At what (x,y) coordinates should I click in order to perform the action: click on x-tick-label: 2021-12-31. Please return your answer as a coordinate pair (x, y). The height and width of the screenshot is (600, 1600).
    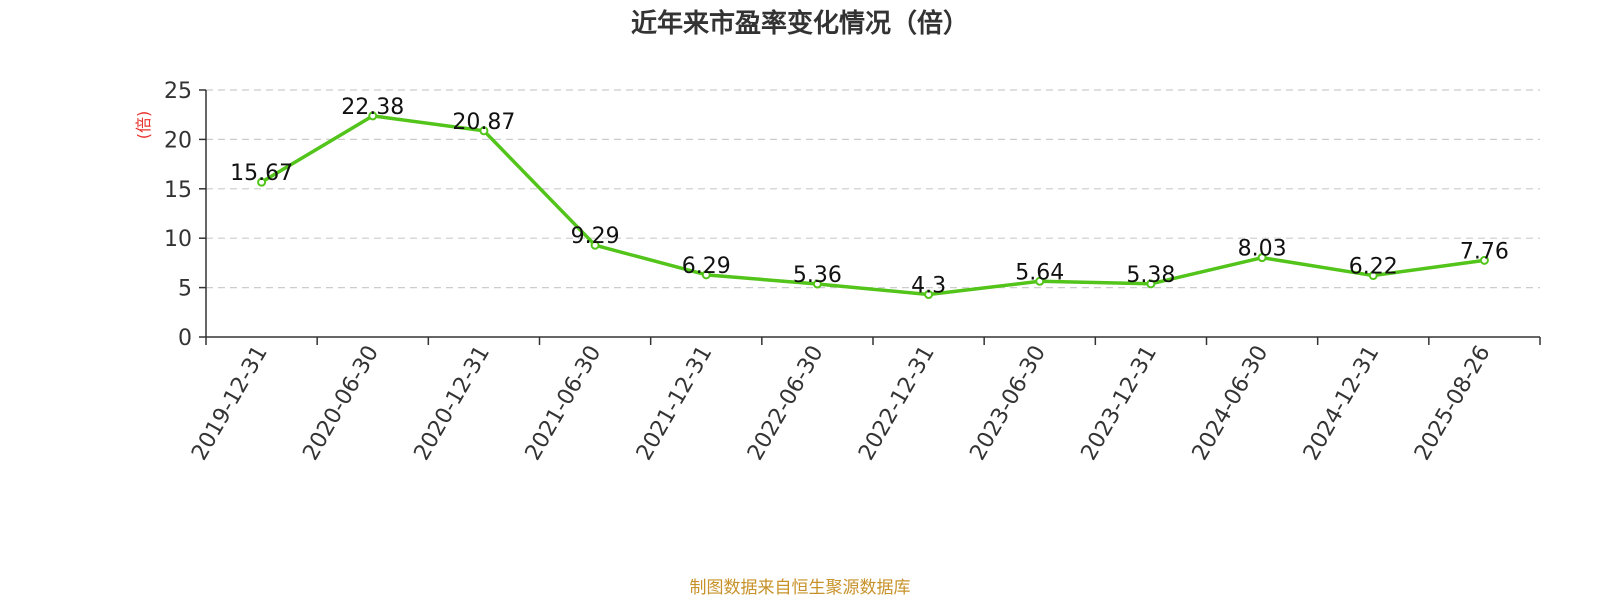
    Looking at the image, I should click on (675, 403).